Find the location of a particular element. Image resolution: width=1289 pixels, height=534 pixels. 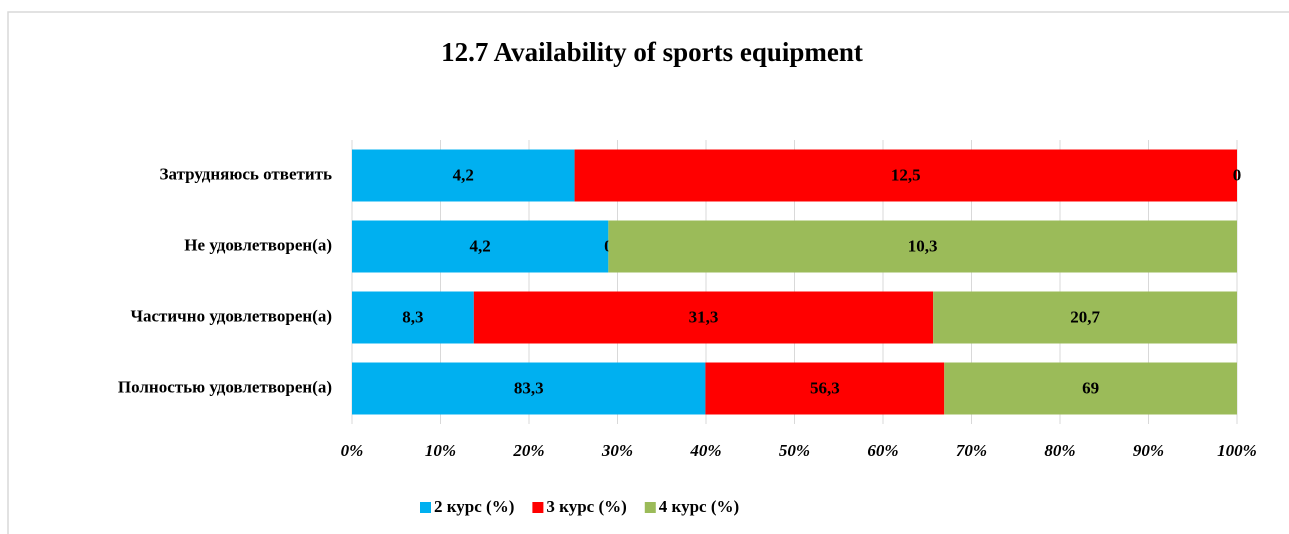

data-label: 69 is located at coordinates (1090, 387).